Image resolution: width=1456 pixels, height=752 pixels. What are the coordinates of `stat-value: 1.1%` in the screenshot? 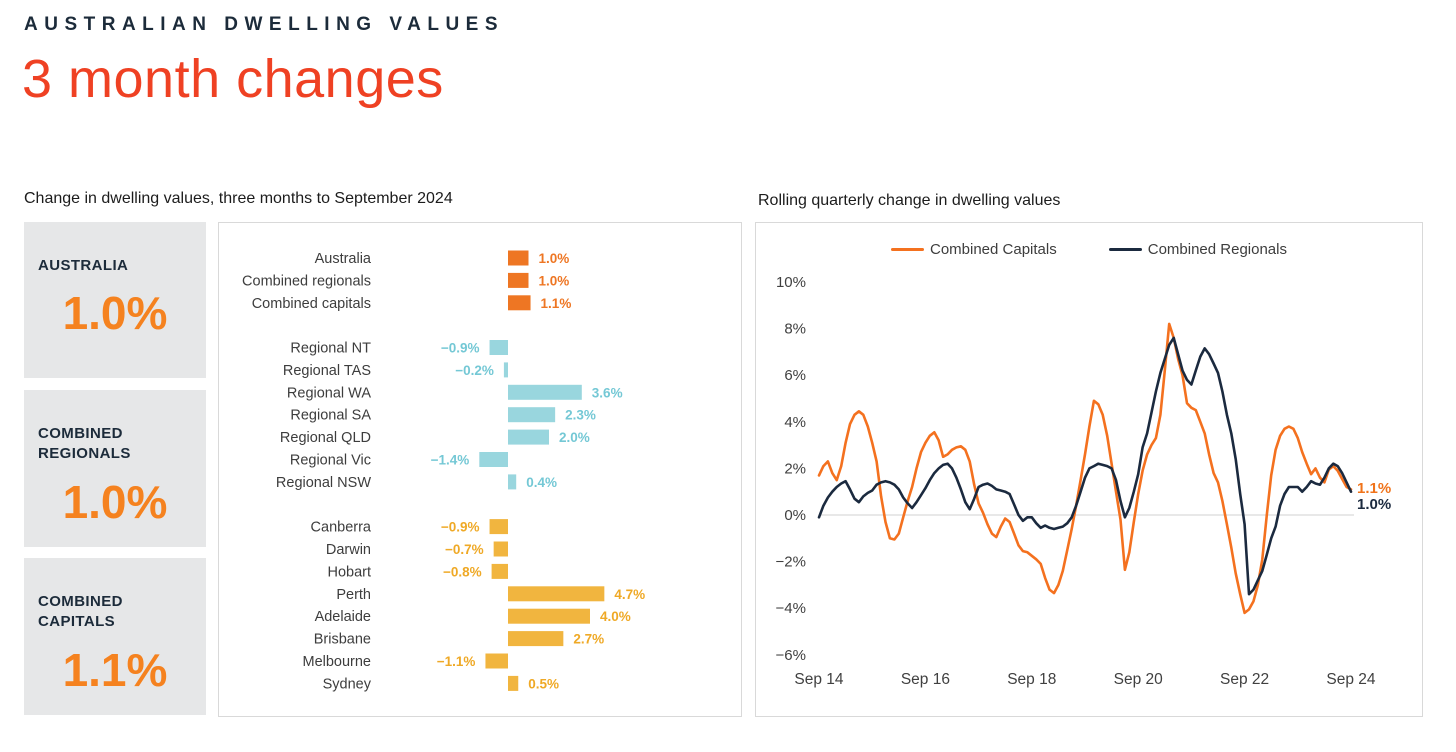 It's located at (115, 669).